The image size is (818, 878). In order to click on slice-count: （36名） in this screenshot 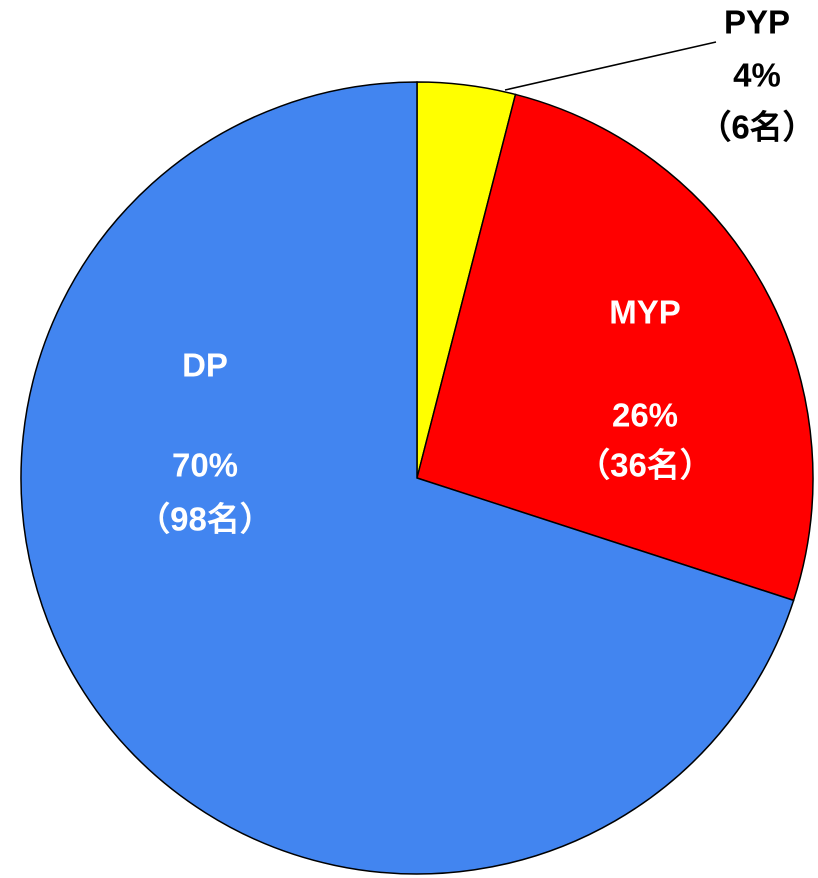, I will do `click(645, 465)`.